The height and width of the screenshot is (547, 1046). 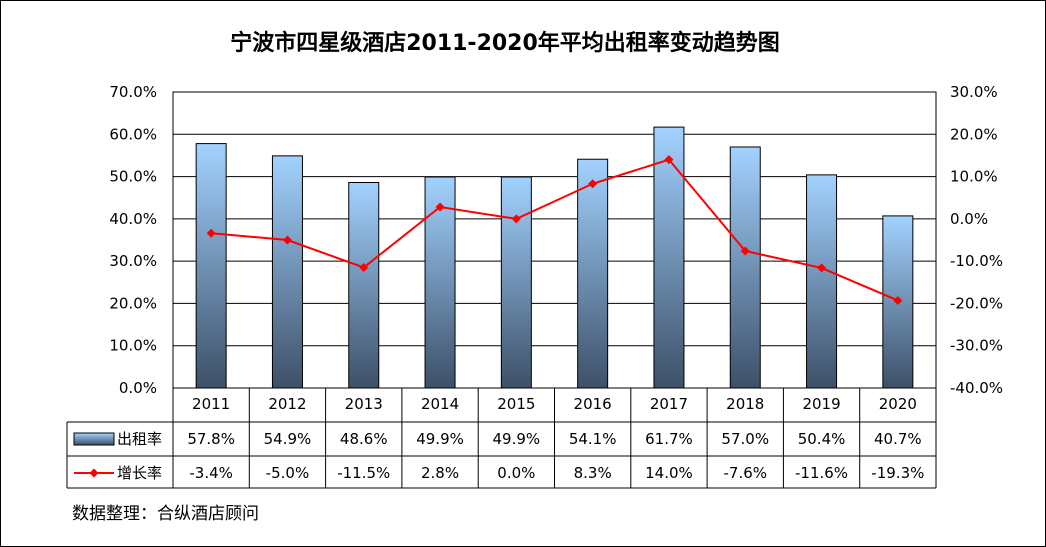 What do you see at coordinates (364, 439) in the screenshot?
I see `occupancy-cell: 48.6%` at bounding box center [364, 439].